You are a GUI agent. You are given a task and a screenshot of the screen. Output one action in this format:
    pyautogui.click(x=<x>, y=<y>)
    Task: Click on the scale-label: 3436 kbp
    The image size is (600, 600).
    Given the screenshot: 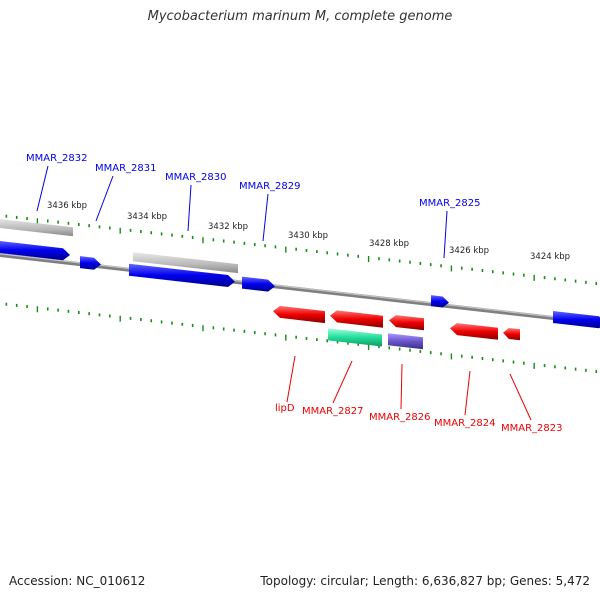 What is the action you would take?
    pyautogui.click(x=67, y=206)
    